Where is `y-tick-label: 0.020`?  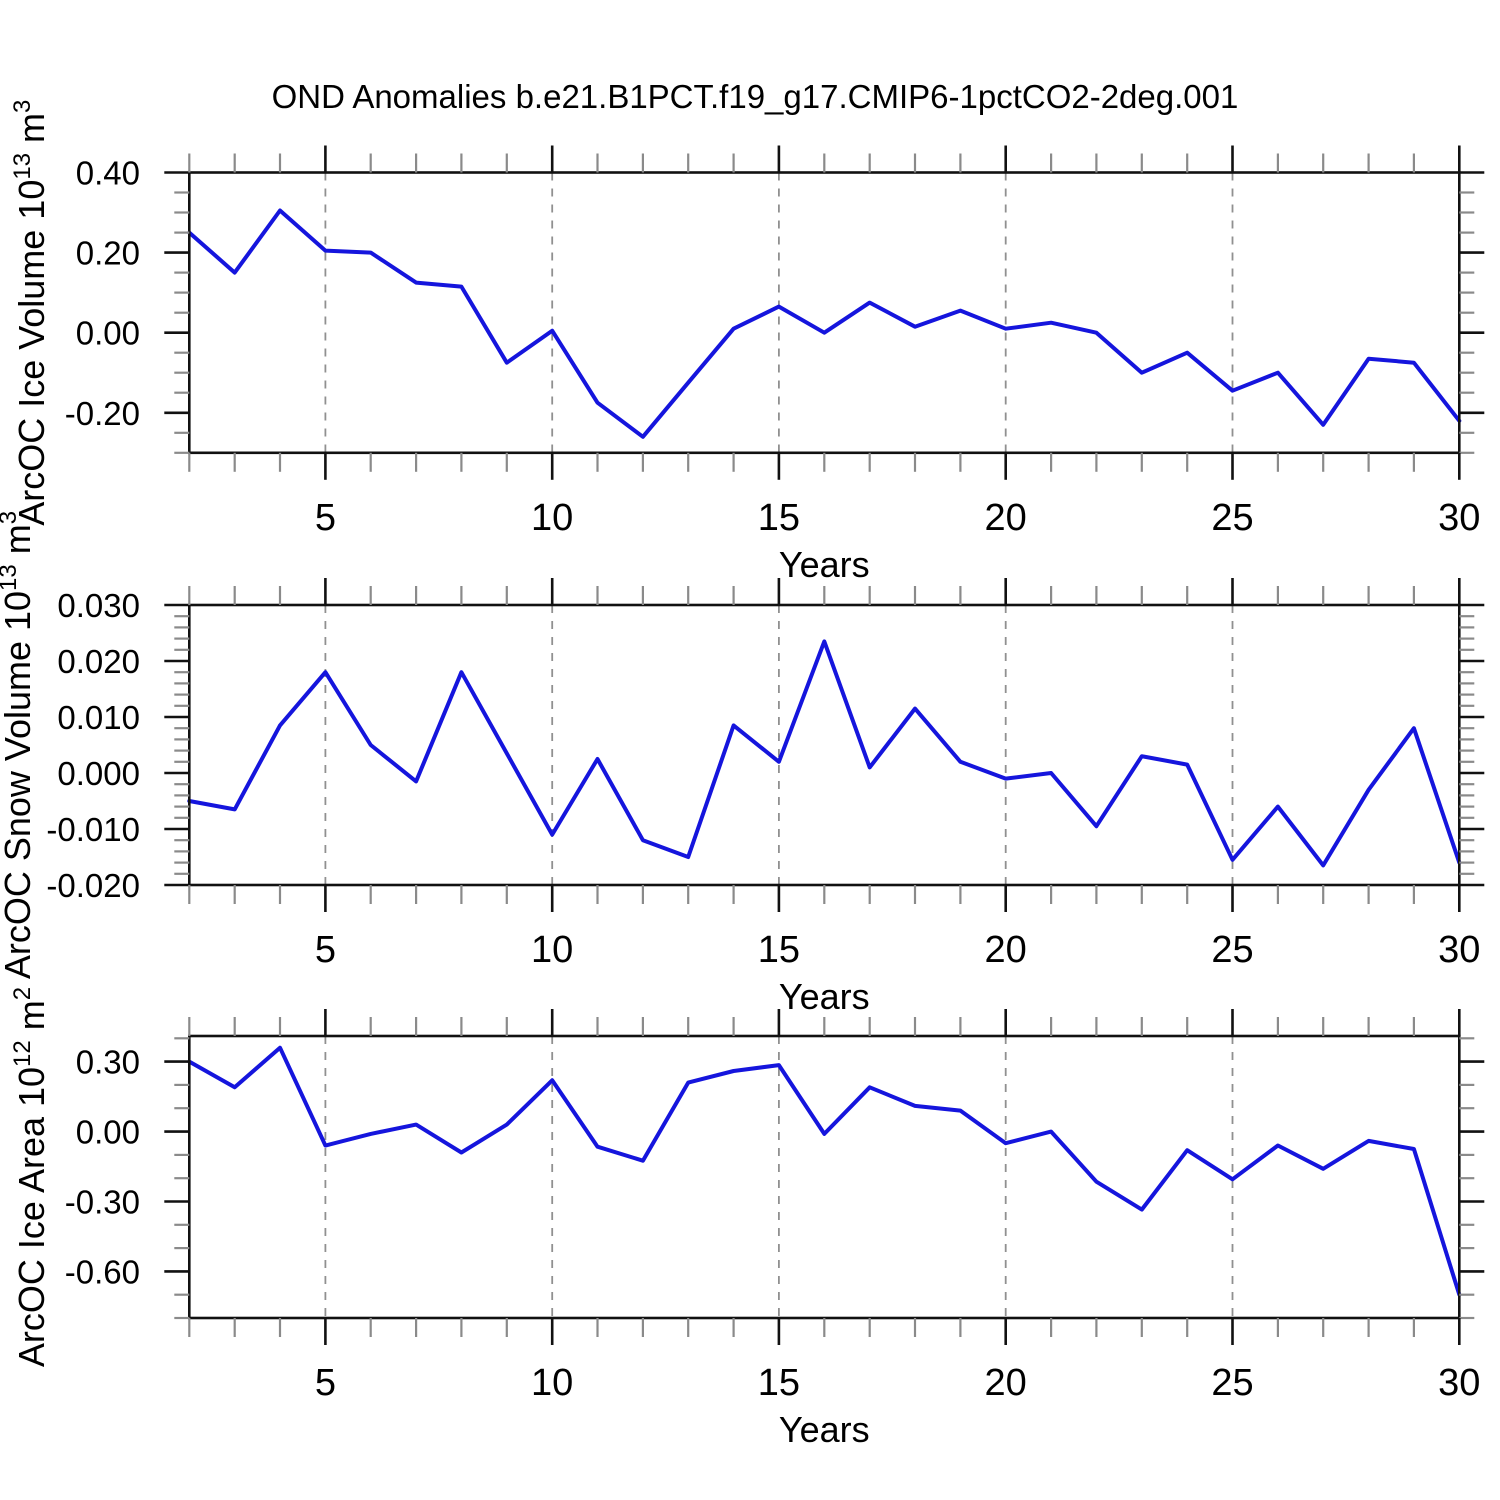 y-tick-label: 0.020 is located at coordinates (98, 661).